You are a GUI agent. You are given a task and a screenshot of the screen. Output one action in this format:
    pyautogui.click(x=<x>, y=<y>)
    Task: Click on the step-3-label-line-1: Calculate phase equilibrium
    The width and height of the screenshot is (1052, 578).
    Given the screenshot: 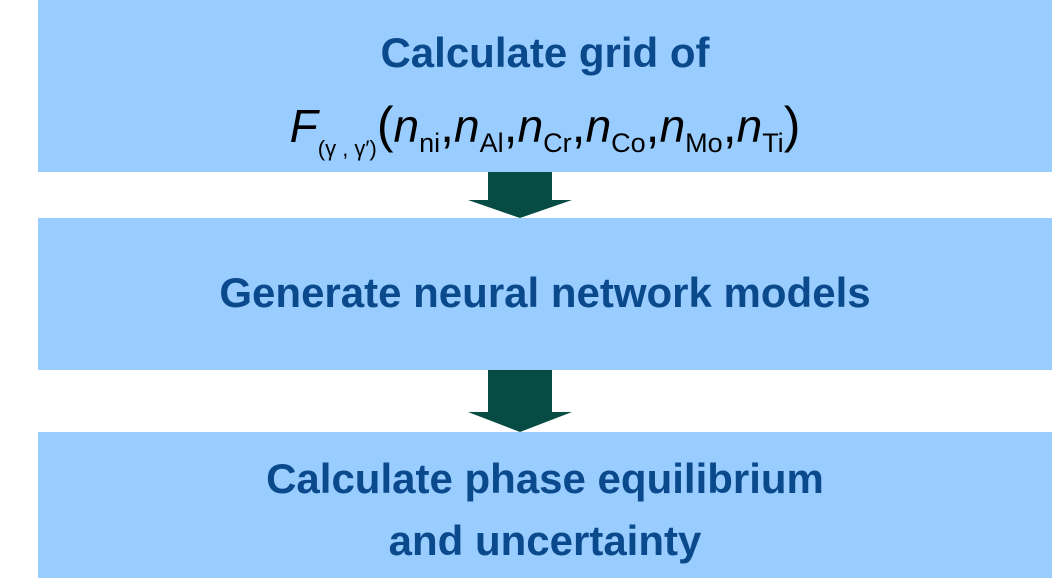 What is the action you would take?
    pyautogui.click(x=545, y=478)
    